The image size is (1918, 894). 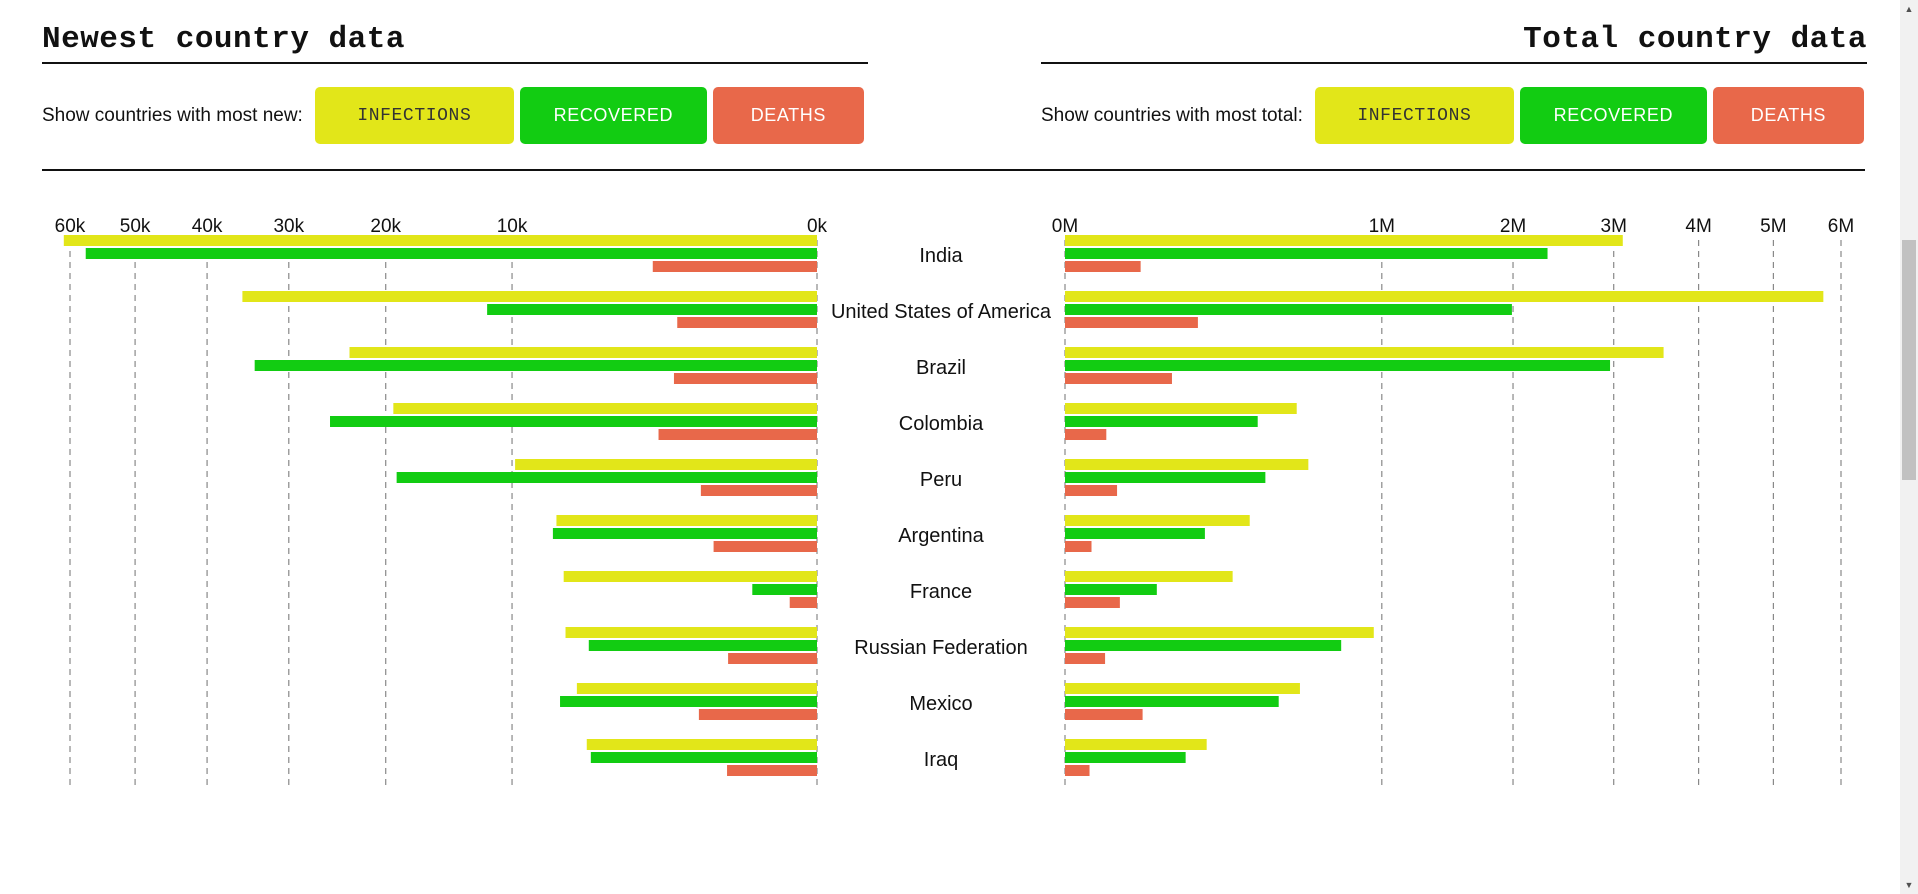 I want to click on newest-tick-label: 20k, so click(x=385, y=226).